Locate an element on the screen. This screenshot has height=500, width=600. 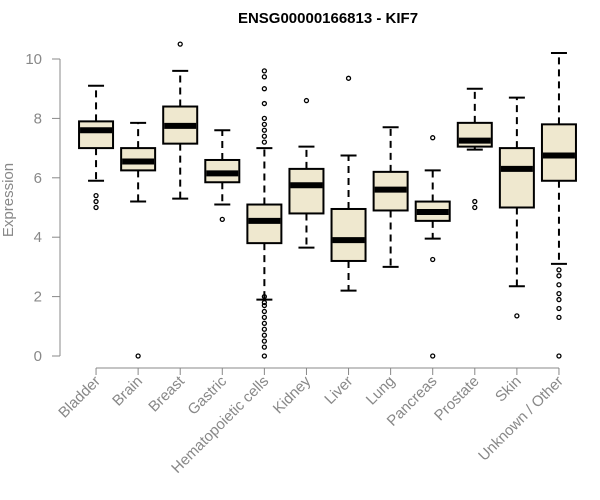
box-bladder is located at coordinates (96, 147).